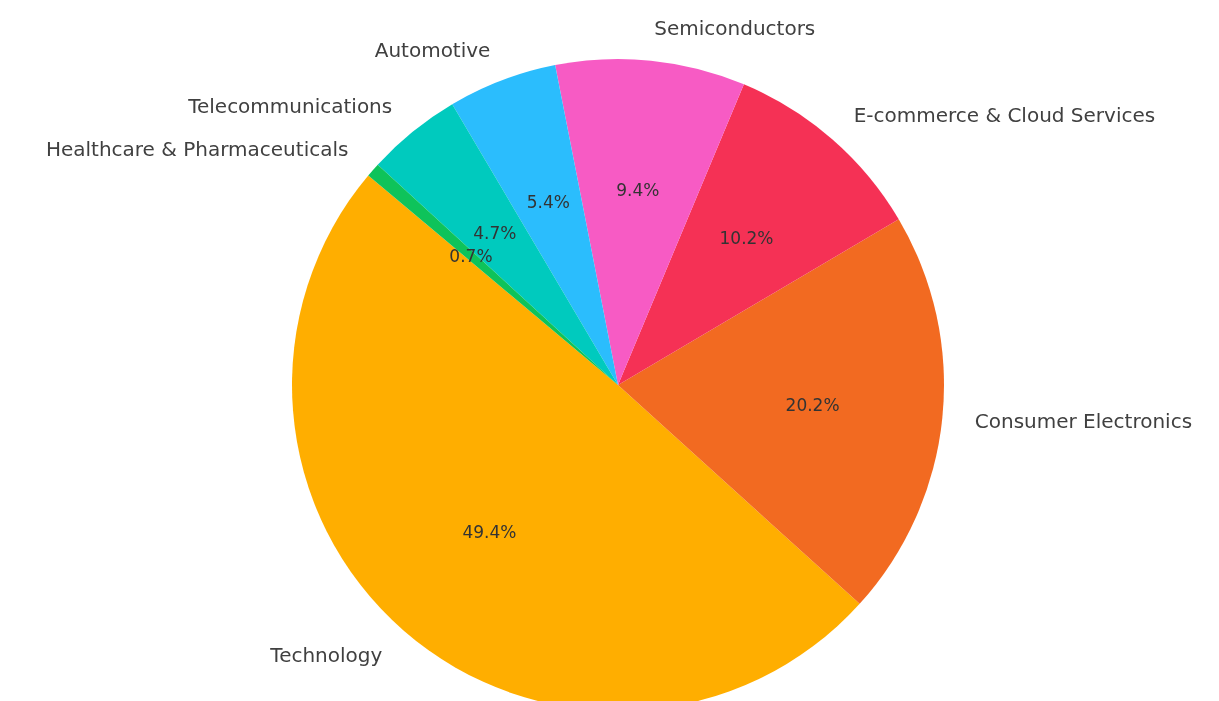 Image resolution: width=1219 pixels, height=701 pixels. I want to click on slice-label: Semiconductors, so click(735, 28).